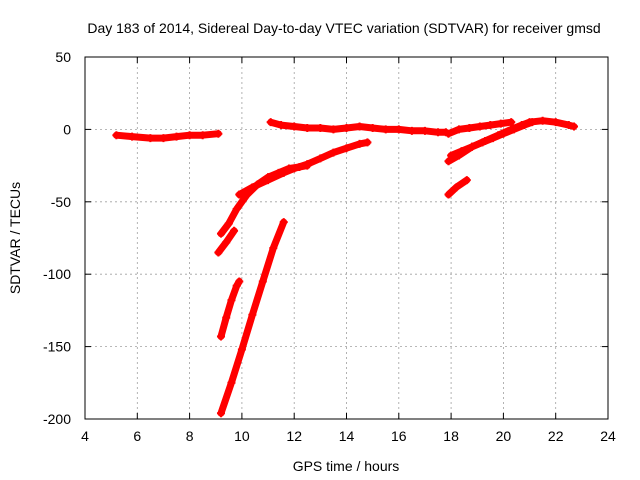  Describe the element at coordinates (85, 436) in the screenshot. I see `x-tick-label: 4` at that location.